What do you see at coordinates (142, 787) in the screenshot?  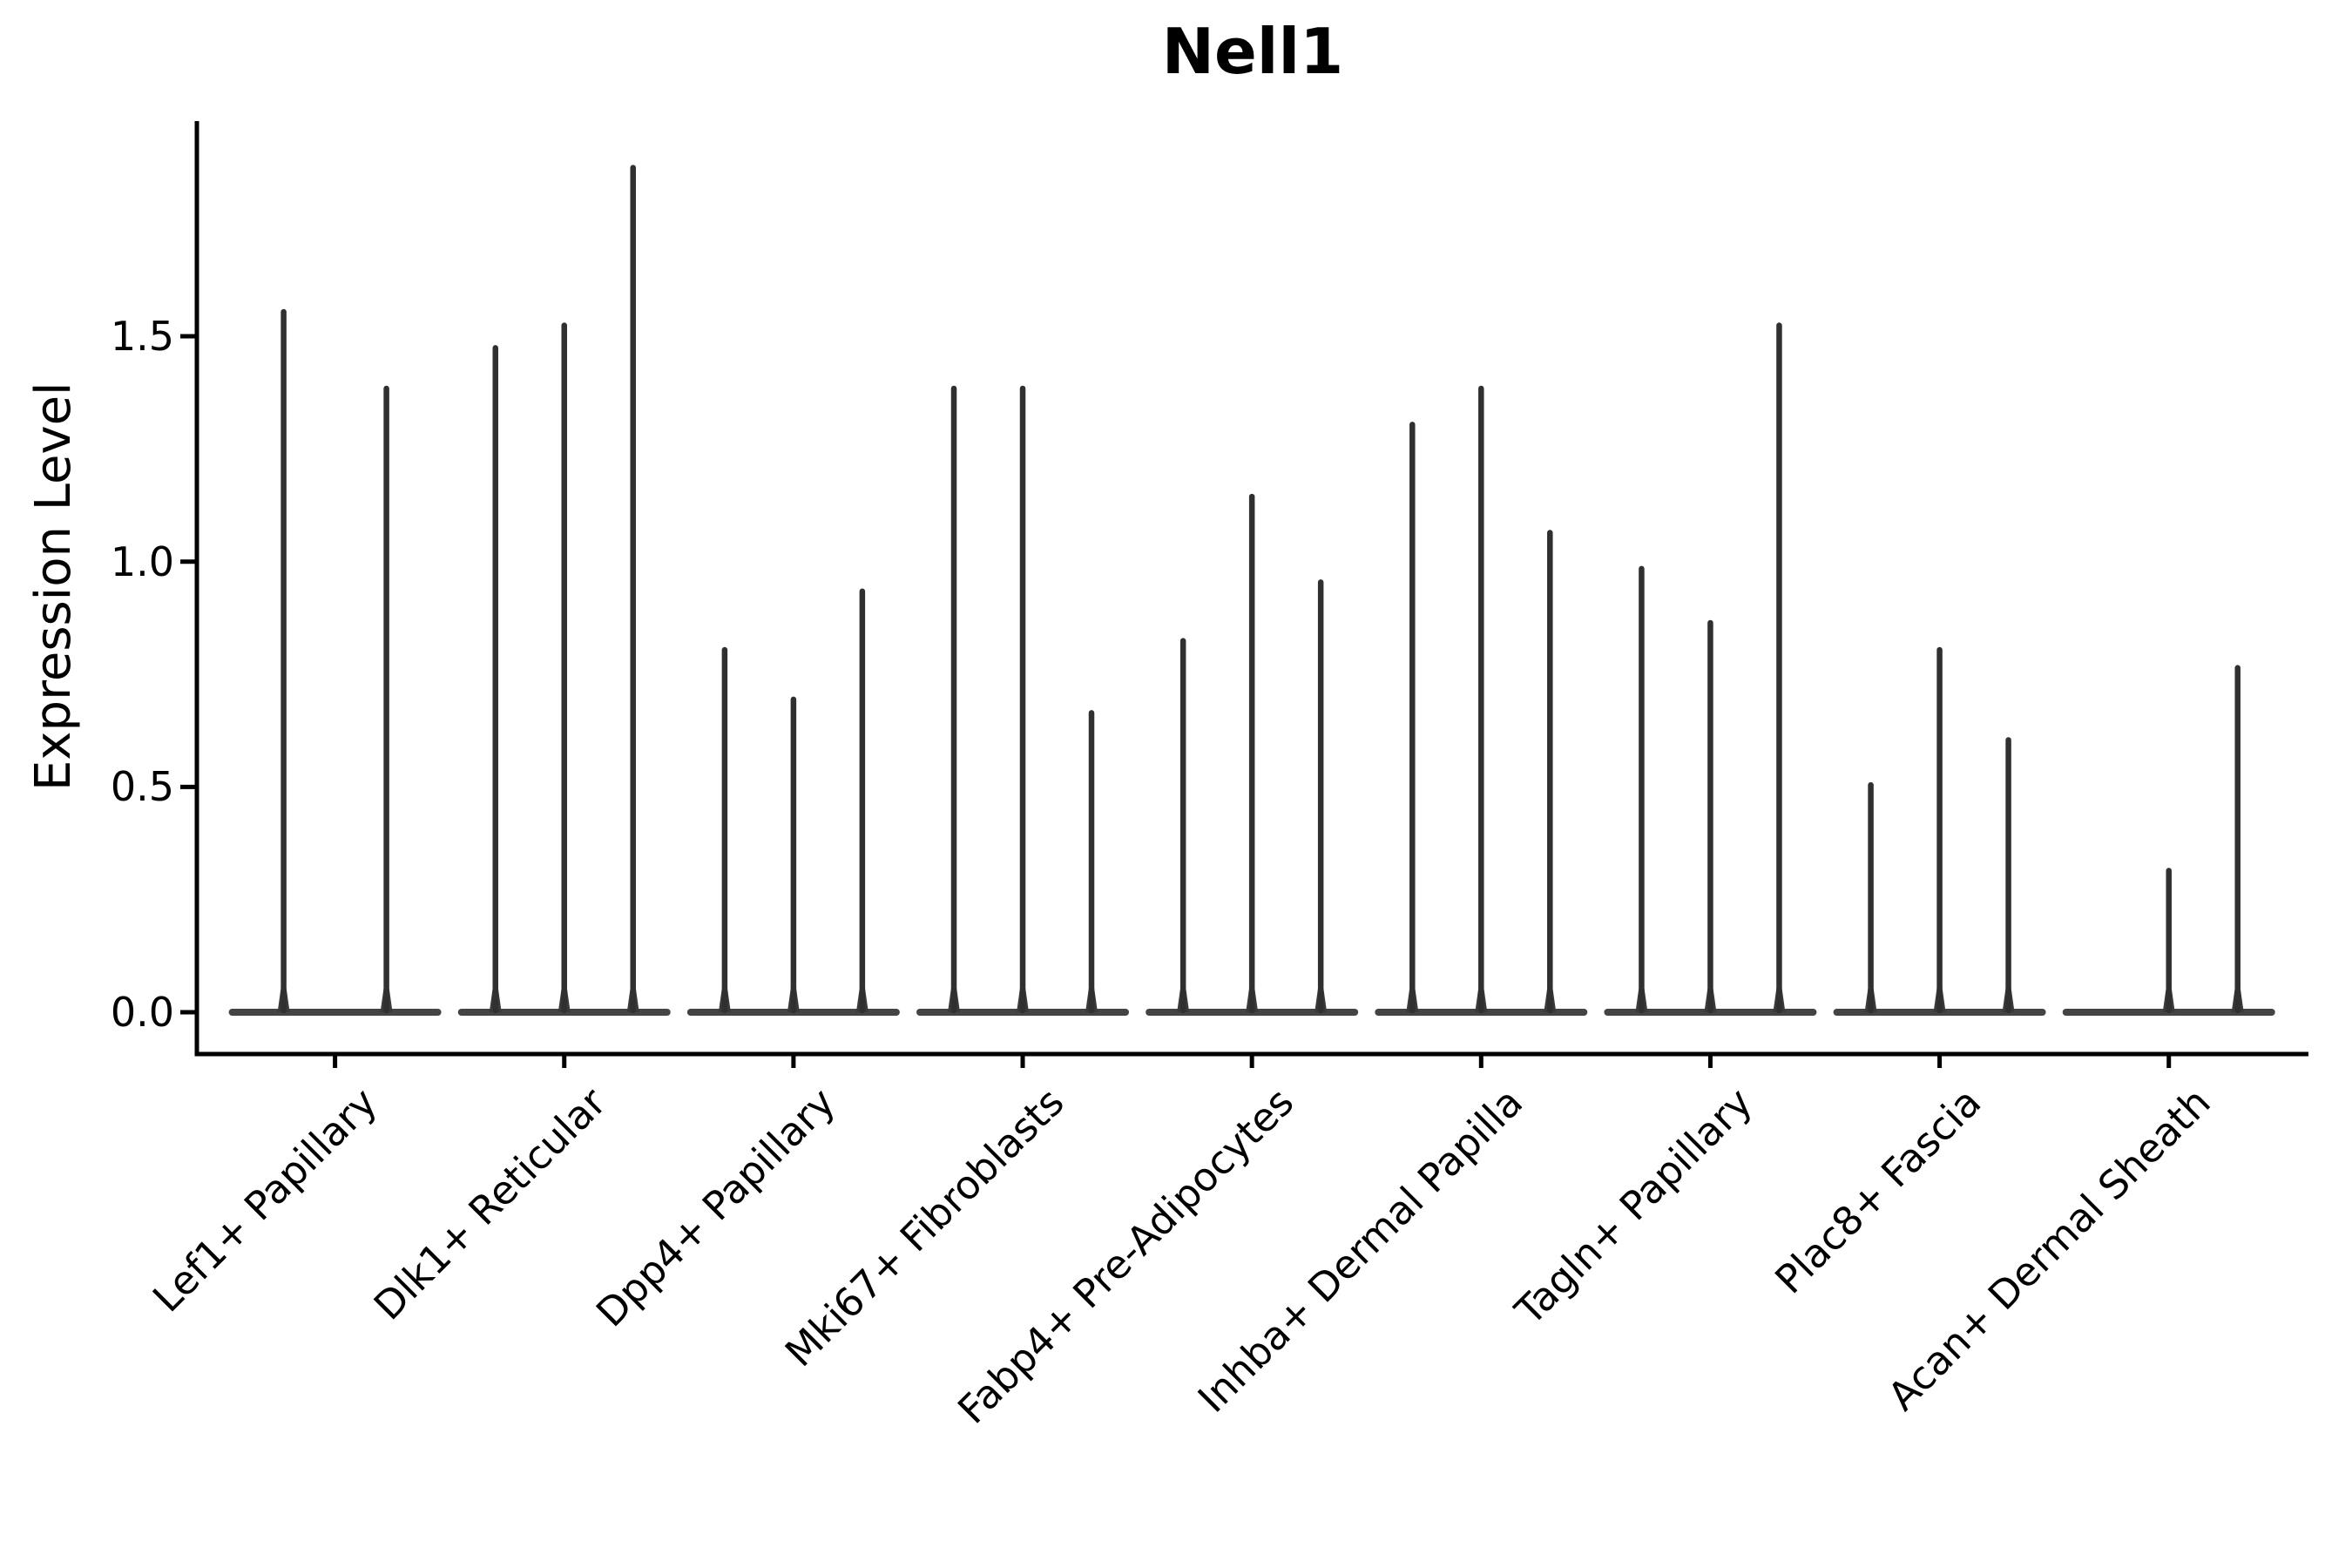 I see `y-tick-label: 0.5` at bounding box center [142, 787].